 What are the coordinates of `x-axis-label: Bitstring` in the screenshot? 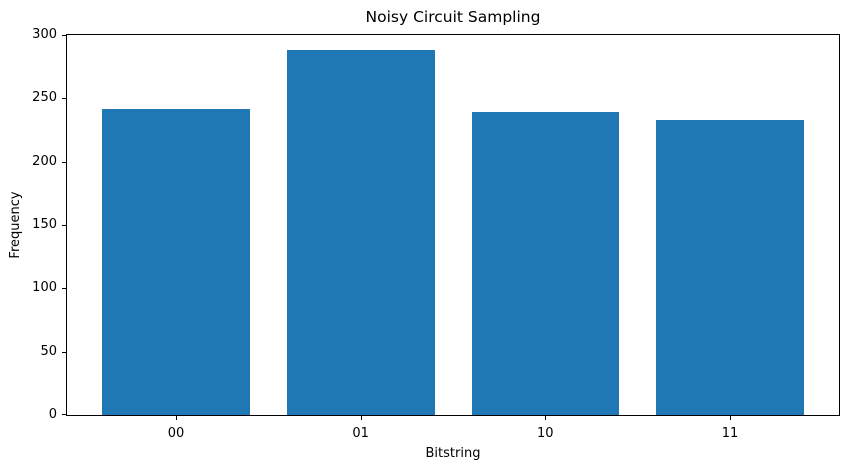 It's located at (453, 453).